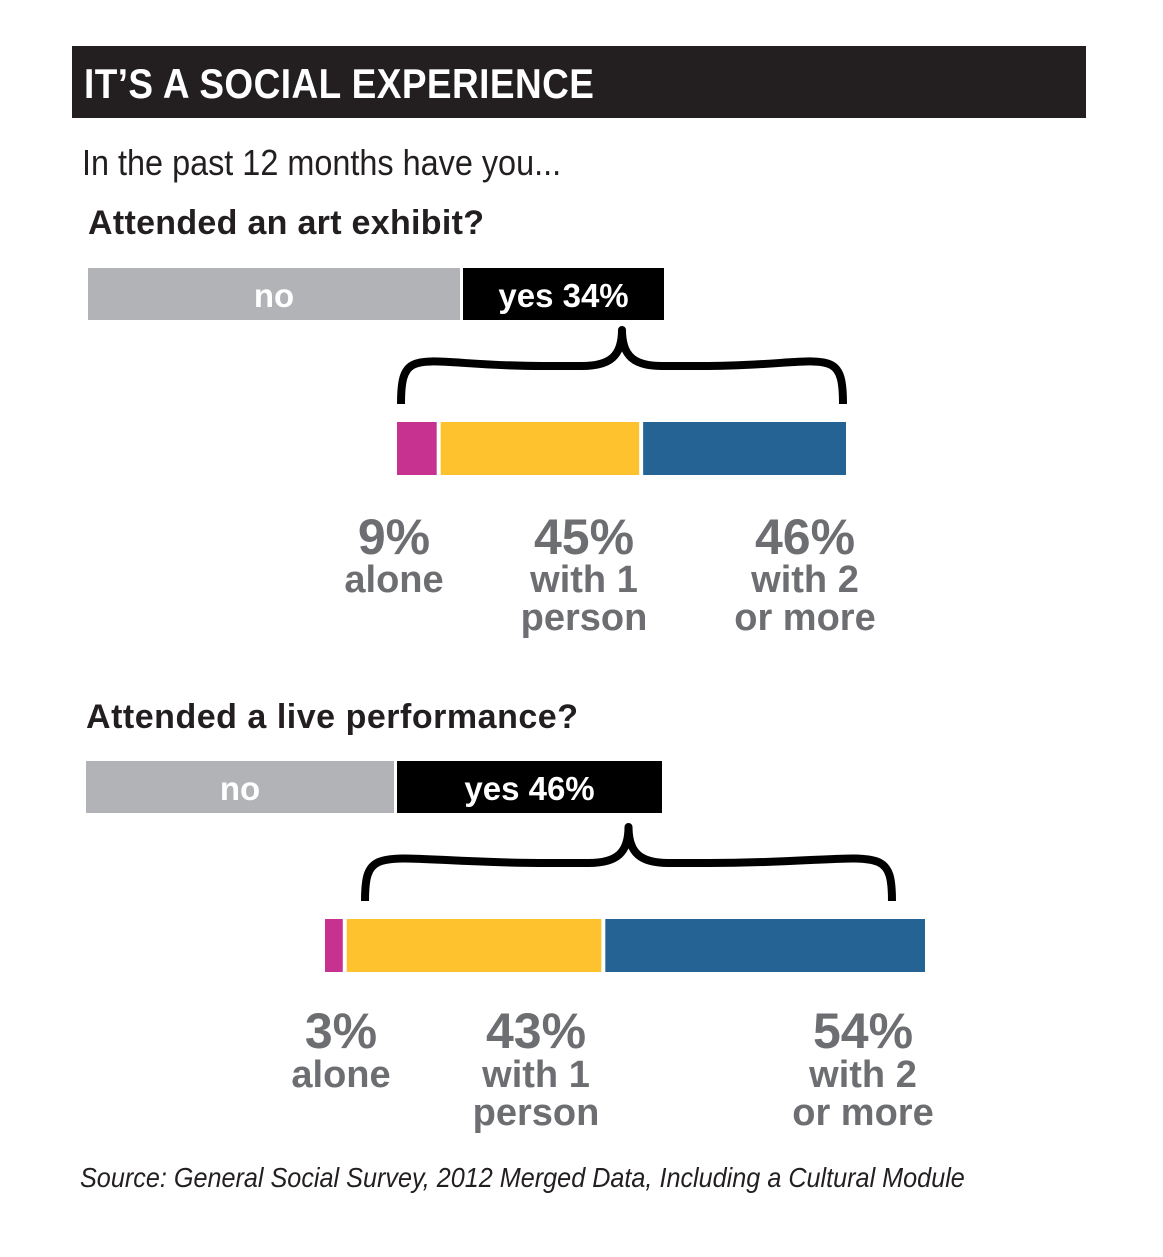 The image size is (1163, 1257). I want to click on panel-1-desc-with-2-or-more-line-2: or more, so click(804, 618).